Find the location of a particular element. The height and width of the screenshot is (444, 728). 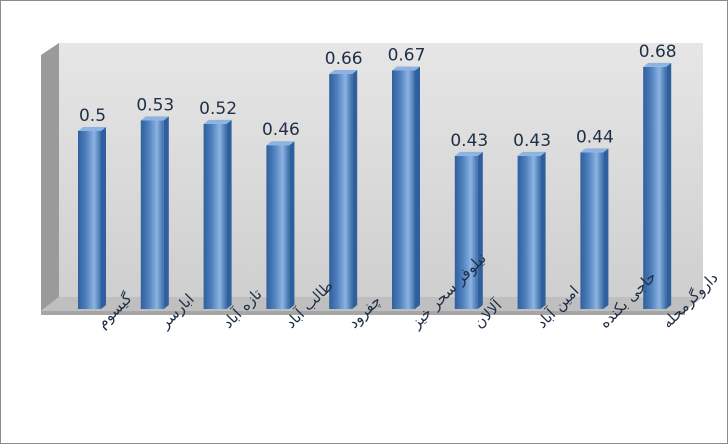

chart-floor-edge is located at coordinates (363, 313).